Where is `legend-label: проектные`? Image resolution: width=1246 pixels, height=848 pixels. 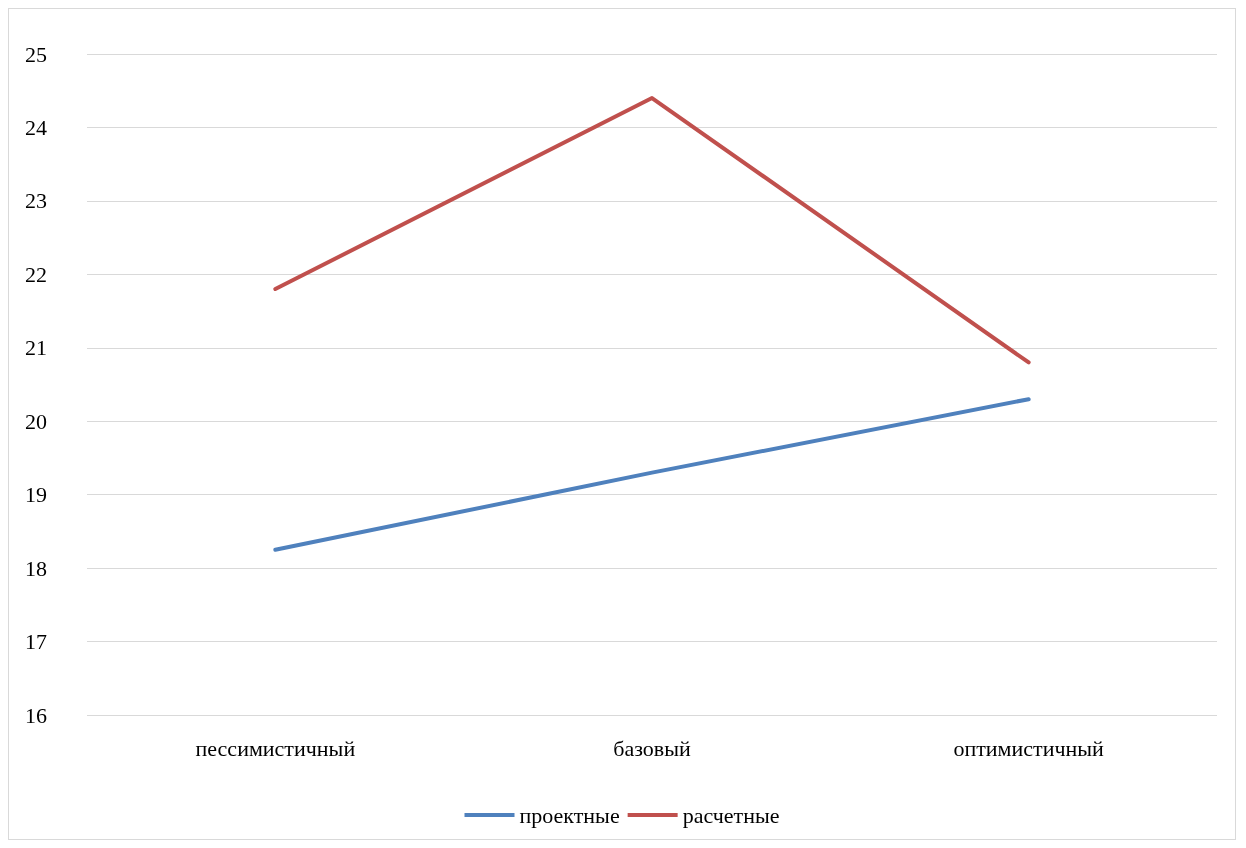 legend-label: проектные is located at coordinates (569, 815).